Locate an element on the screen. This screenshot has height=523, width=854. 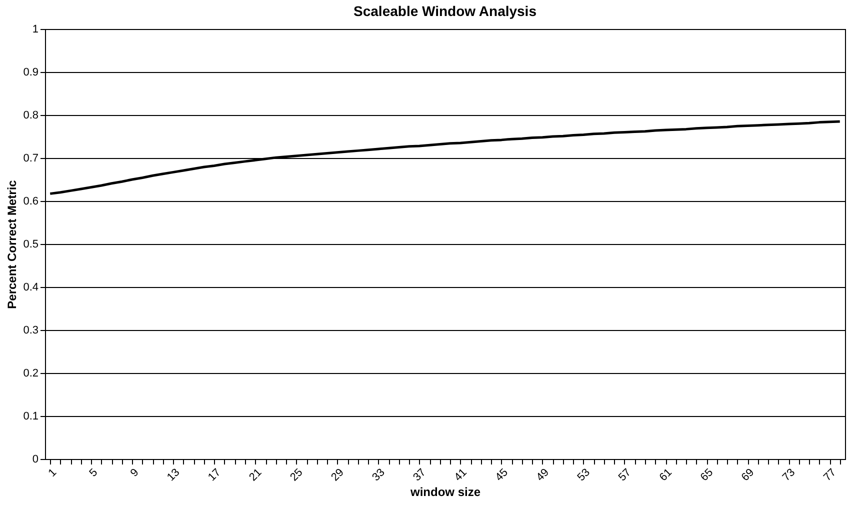
x-tick-label: 65 is located at coordinates (707, 475).